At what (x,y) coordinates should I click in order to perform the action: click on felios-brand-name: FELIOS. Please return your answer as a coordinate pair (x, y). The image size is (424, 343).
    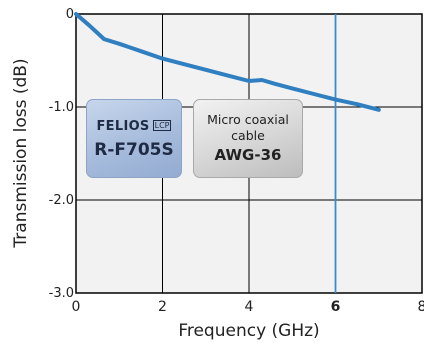
    Looking at the image, I should click on (123, 126).